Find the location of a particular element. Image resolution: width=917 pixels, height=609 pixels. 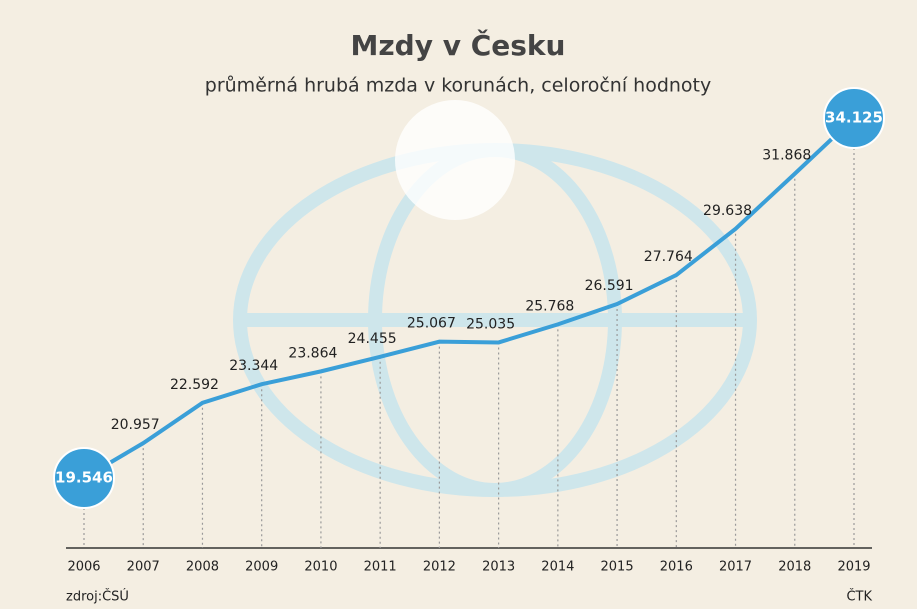

x-tick-label: 2012 is located at coordinates (439, 567).